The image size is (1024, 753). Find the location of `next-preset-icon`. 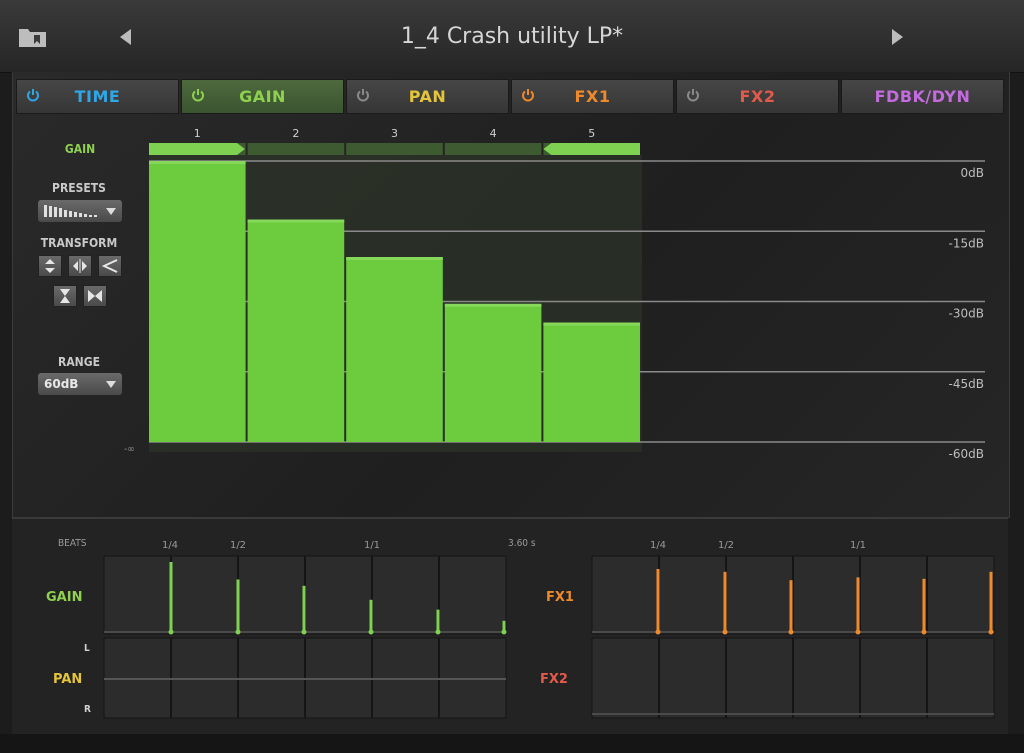

next-preset-icon is located at coordinates (897, 37).